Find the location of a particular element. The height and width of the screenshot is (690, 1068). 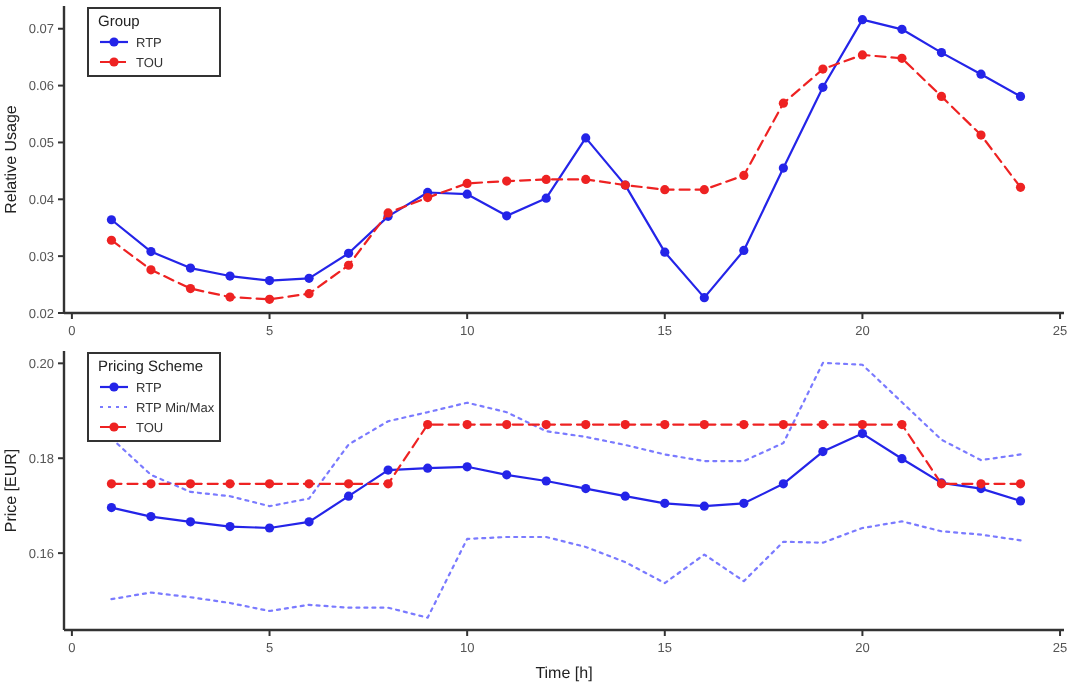

x-axis-title: Time [h] is located at coordinates (564, 673).